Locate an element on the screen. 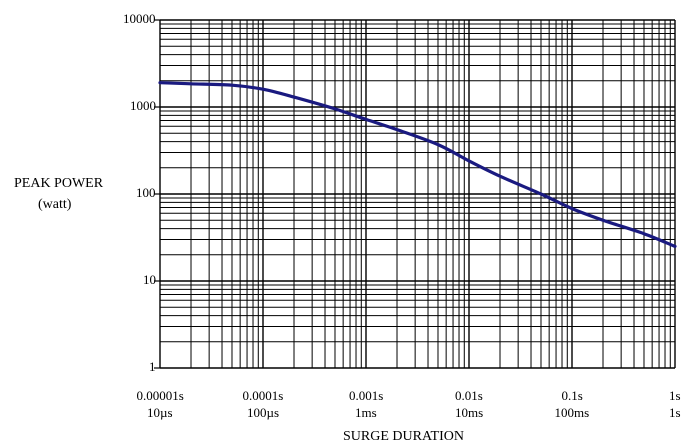 The height and width of the screenshot is (446, 682). x-tick-sublabel: 100ms is located at coordinates (572, 412).